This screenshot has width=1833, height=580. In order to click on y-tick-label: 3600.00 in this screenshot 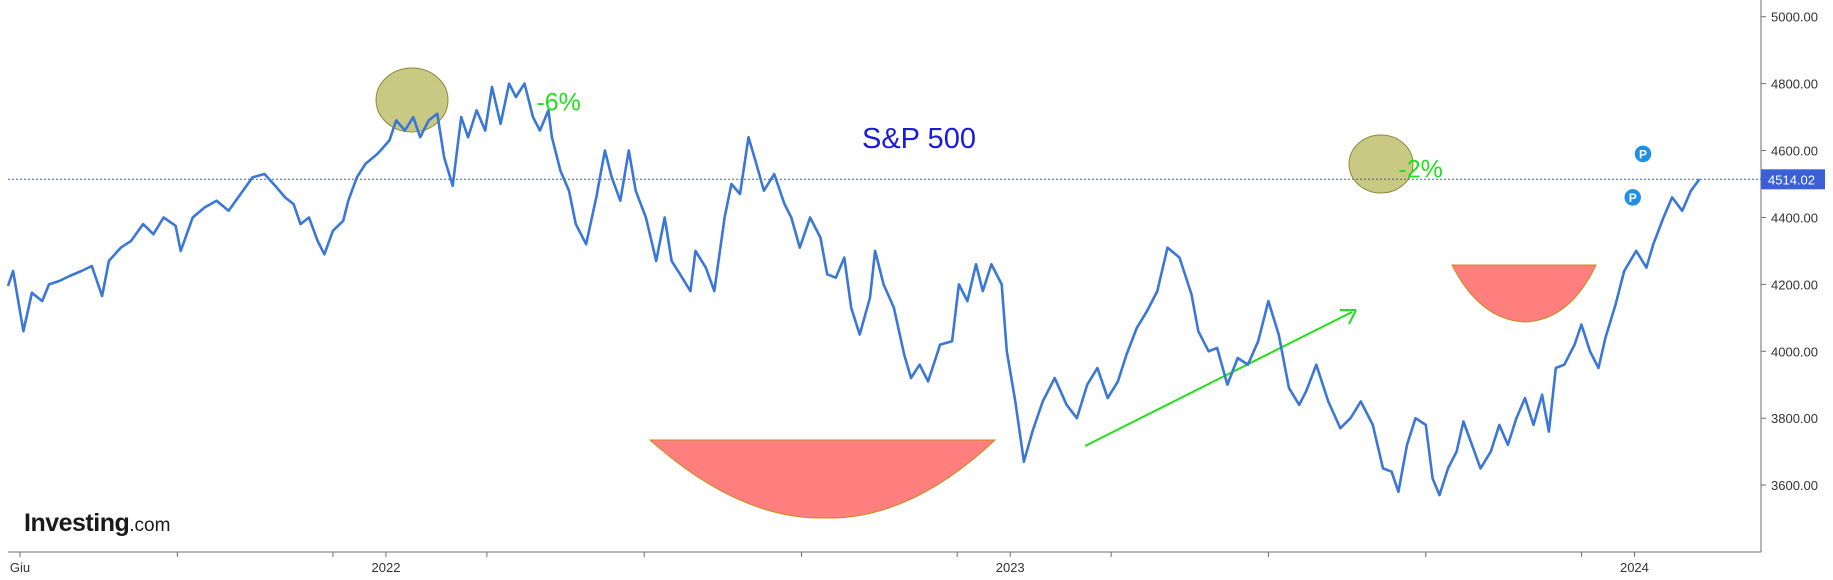, I will do `click(1794, 485)`.